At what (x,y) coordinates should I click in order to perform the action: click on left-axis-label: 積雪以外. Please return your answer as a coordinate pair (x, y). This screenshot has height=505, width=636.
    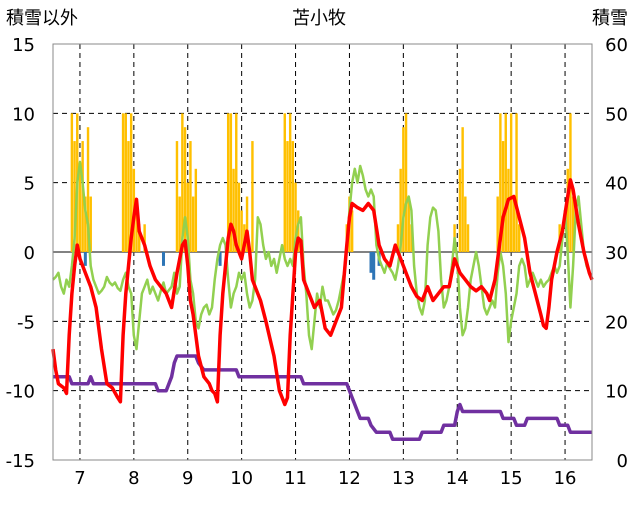
    Looking at the image, I should click on (42, 18).